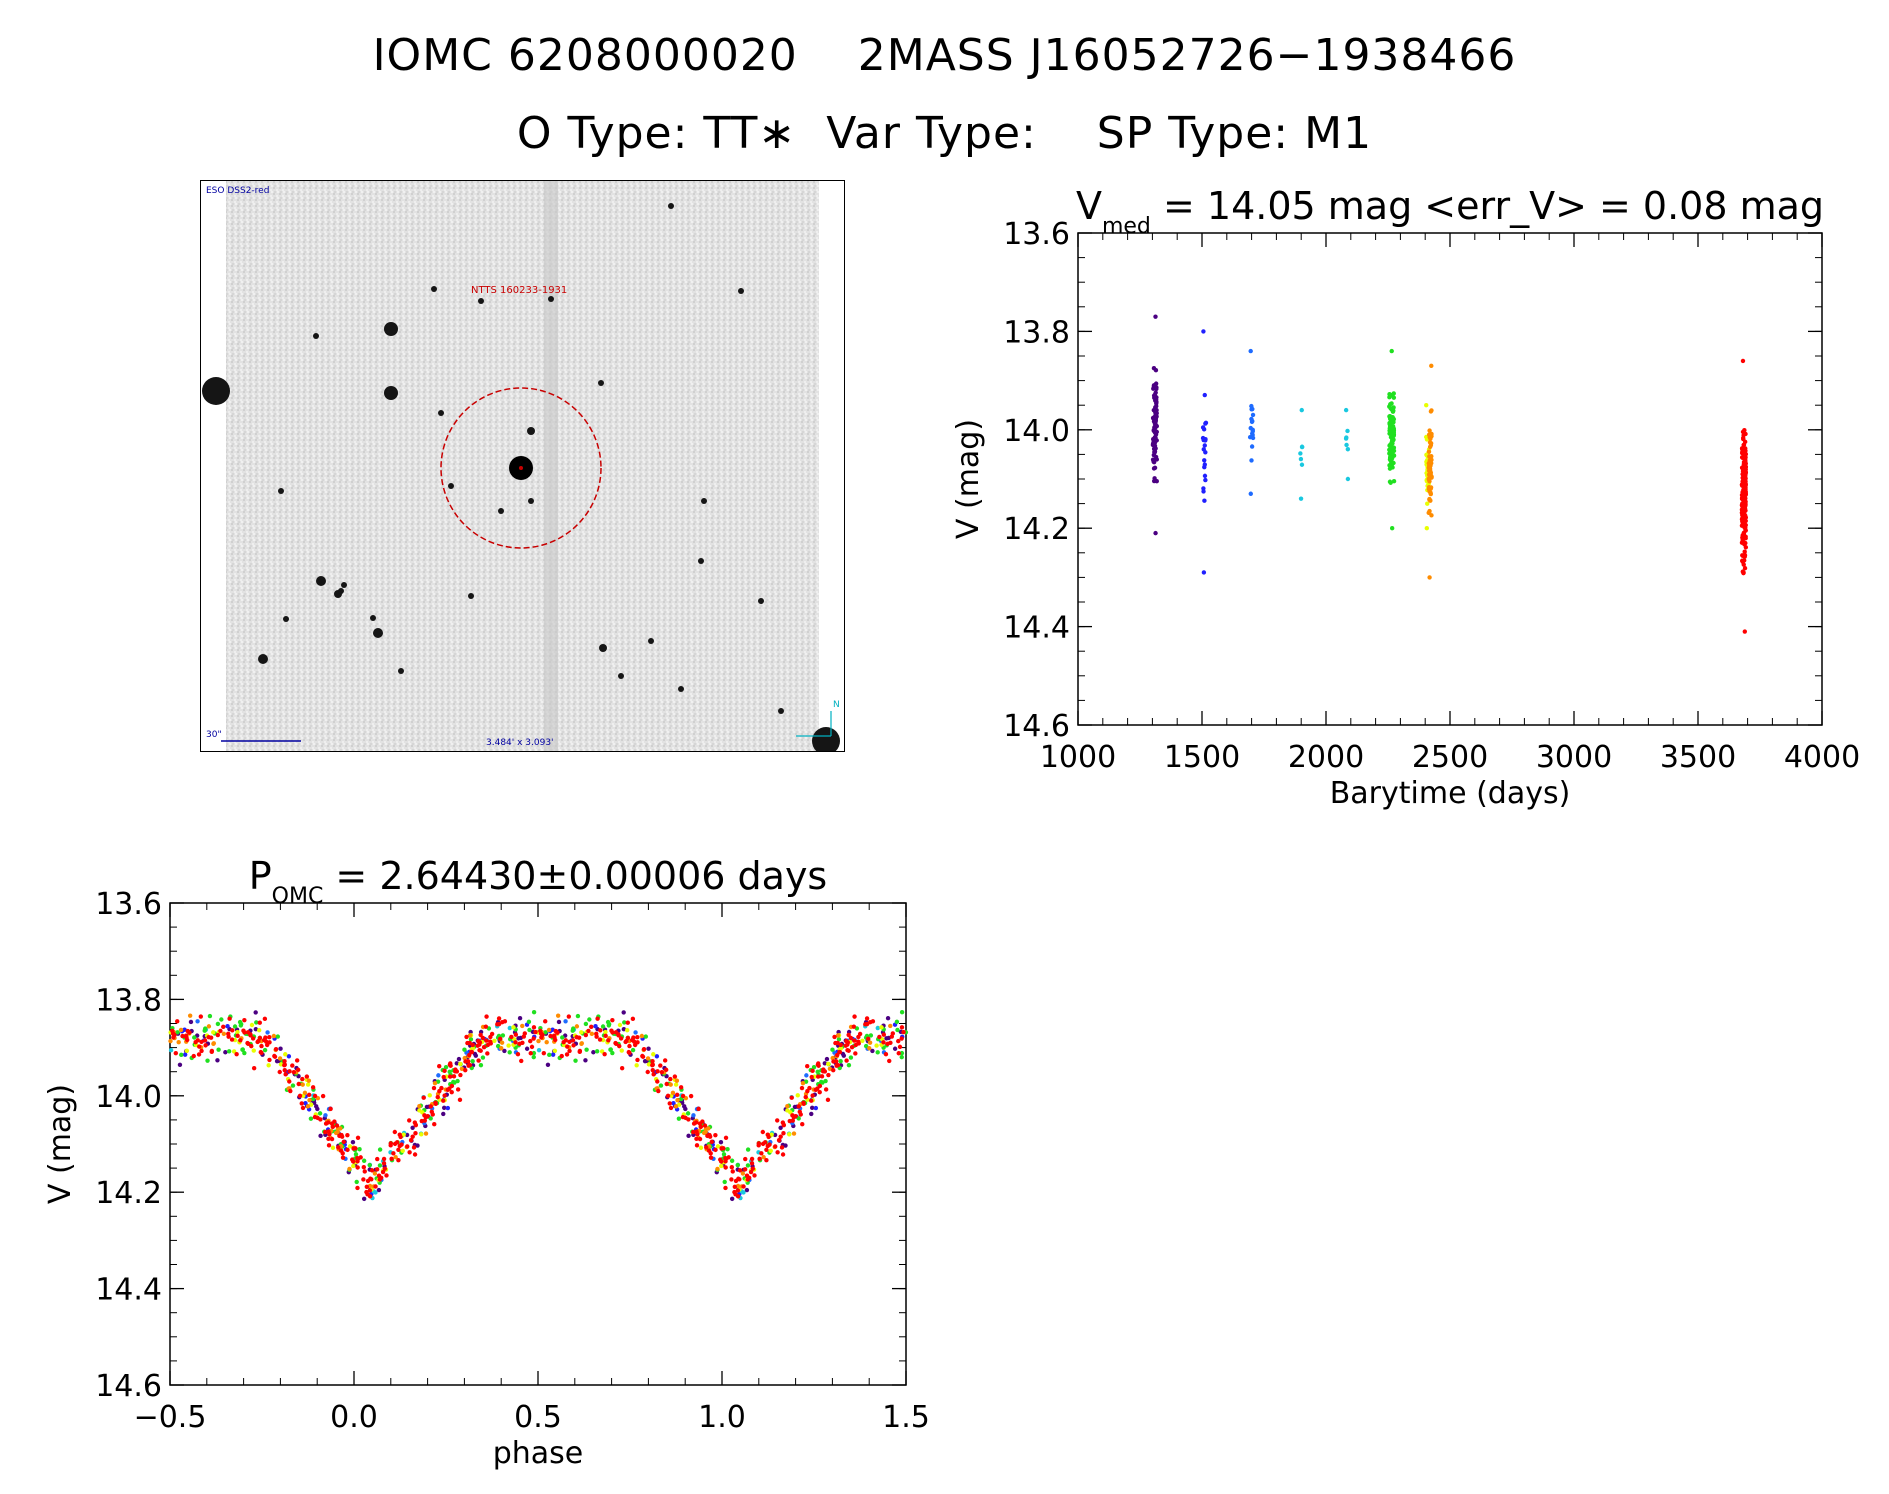  Describe the element at coordinates (60, 1144) in the screenshot. I see `phased-ylabel: V (mag)` at that location.